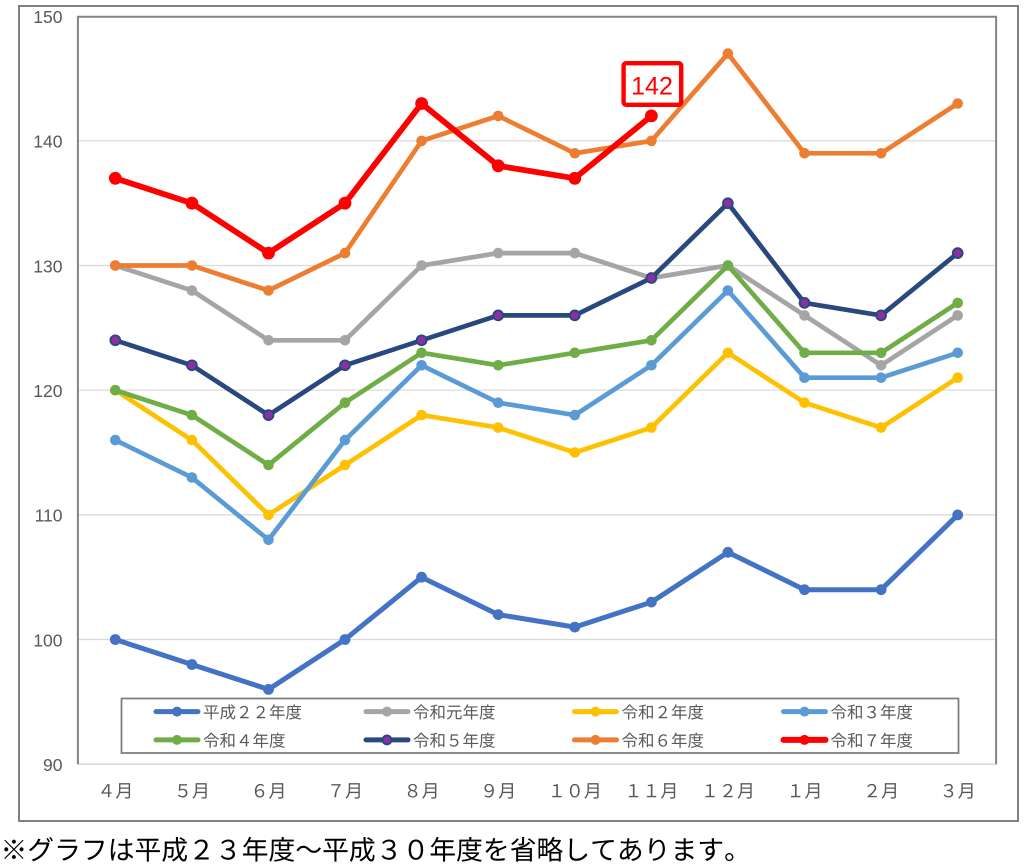  I want to click on svg-text: 120, so click(47, 391).